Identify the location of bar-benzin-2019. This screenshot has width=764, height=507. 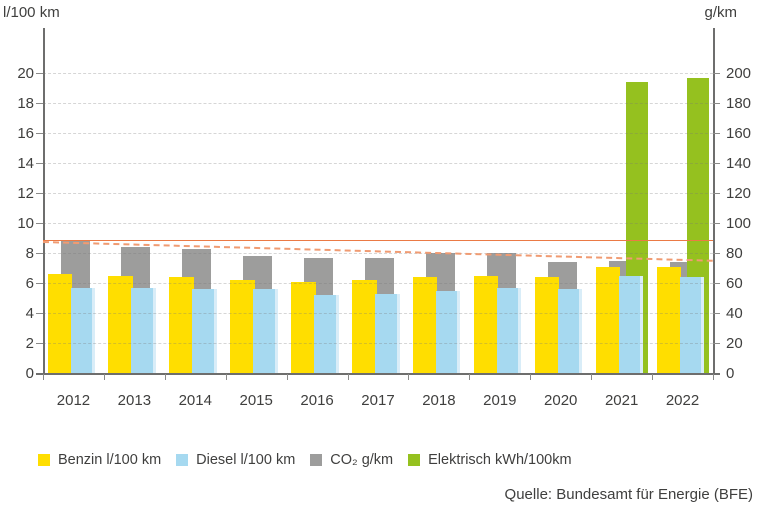
(486, 324).